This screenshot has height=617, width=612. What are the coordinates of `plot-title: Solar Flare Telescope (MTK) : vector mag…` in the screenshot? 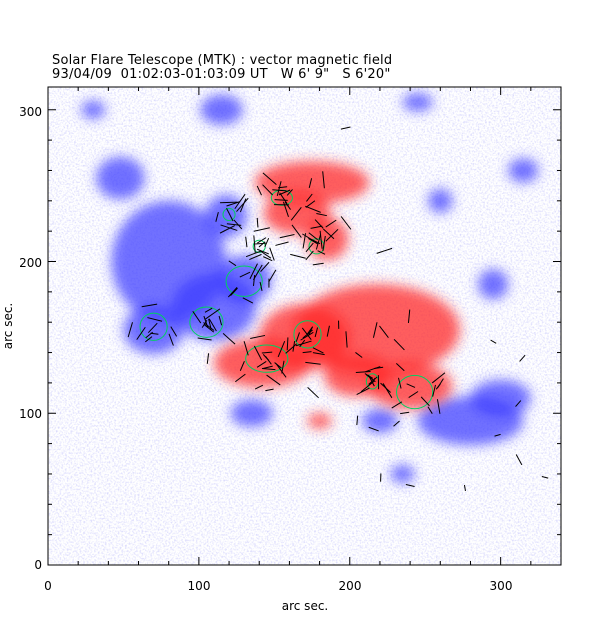 It's located at (222, 60).